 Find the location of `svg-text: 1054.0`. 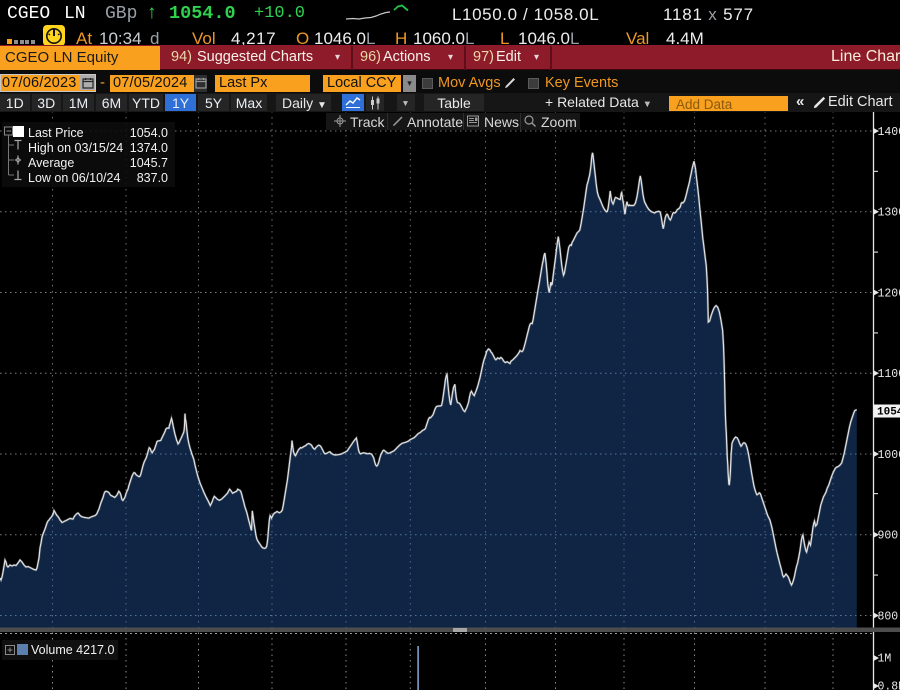

svg-text: 1054.0 is located at coordinates (888, 413).